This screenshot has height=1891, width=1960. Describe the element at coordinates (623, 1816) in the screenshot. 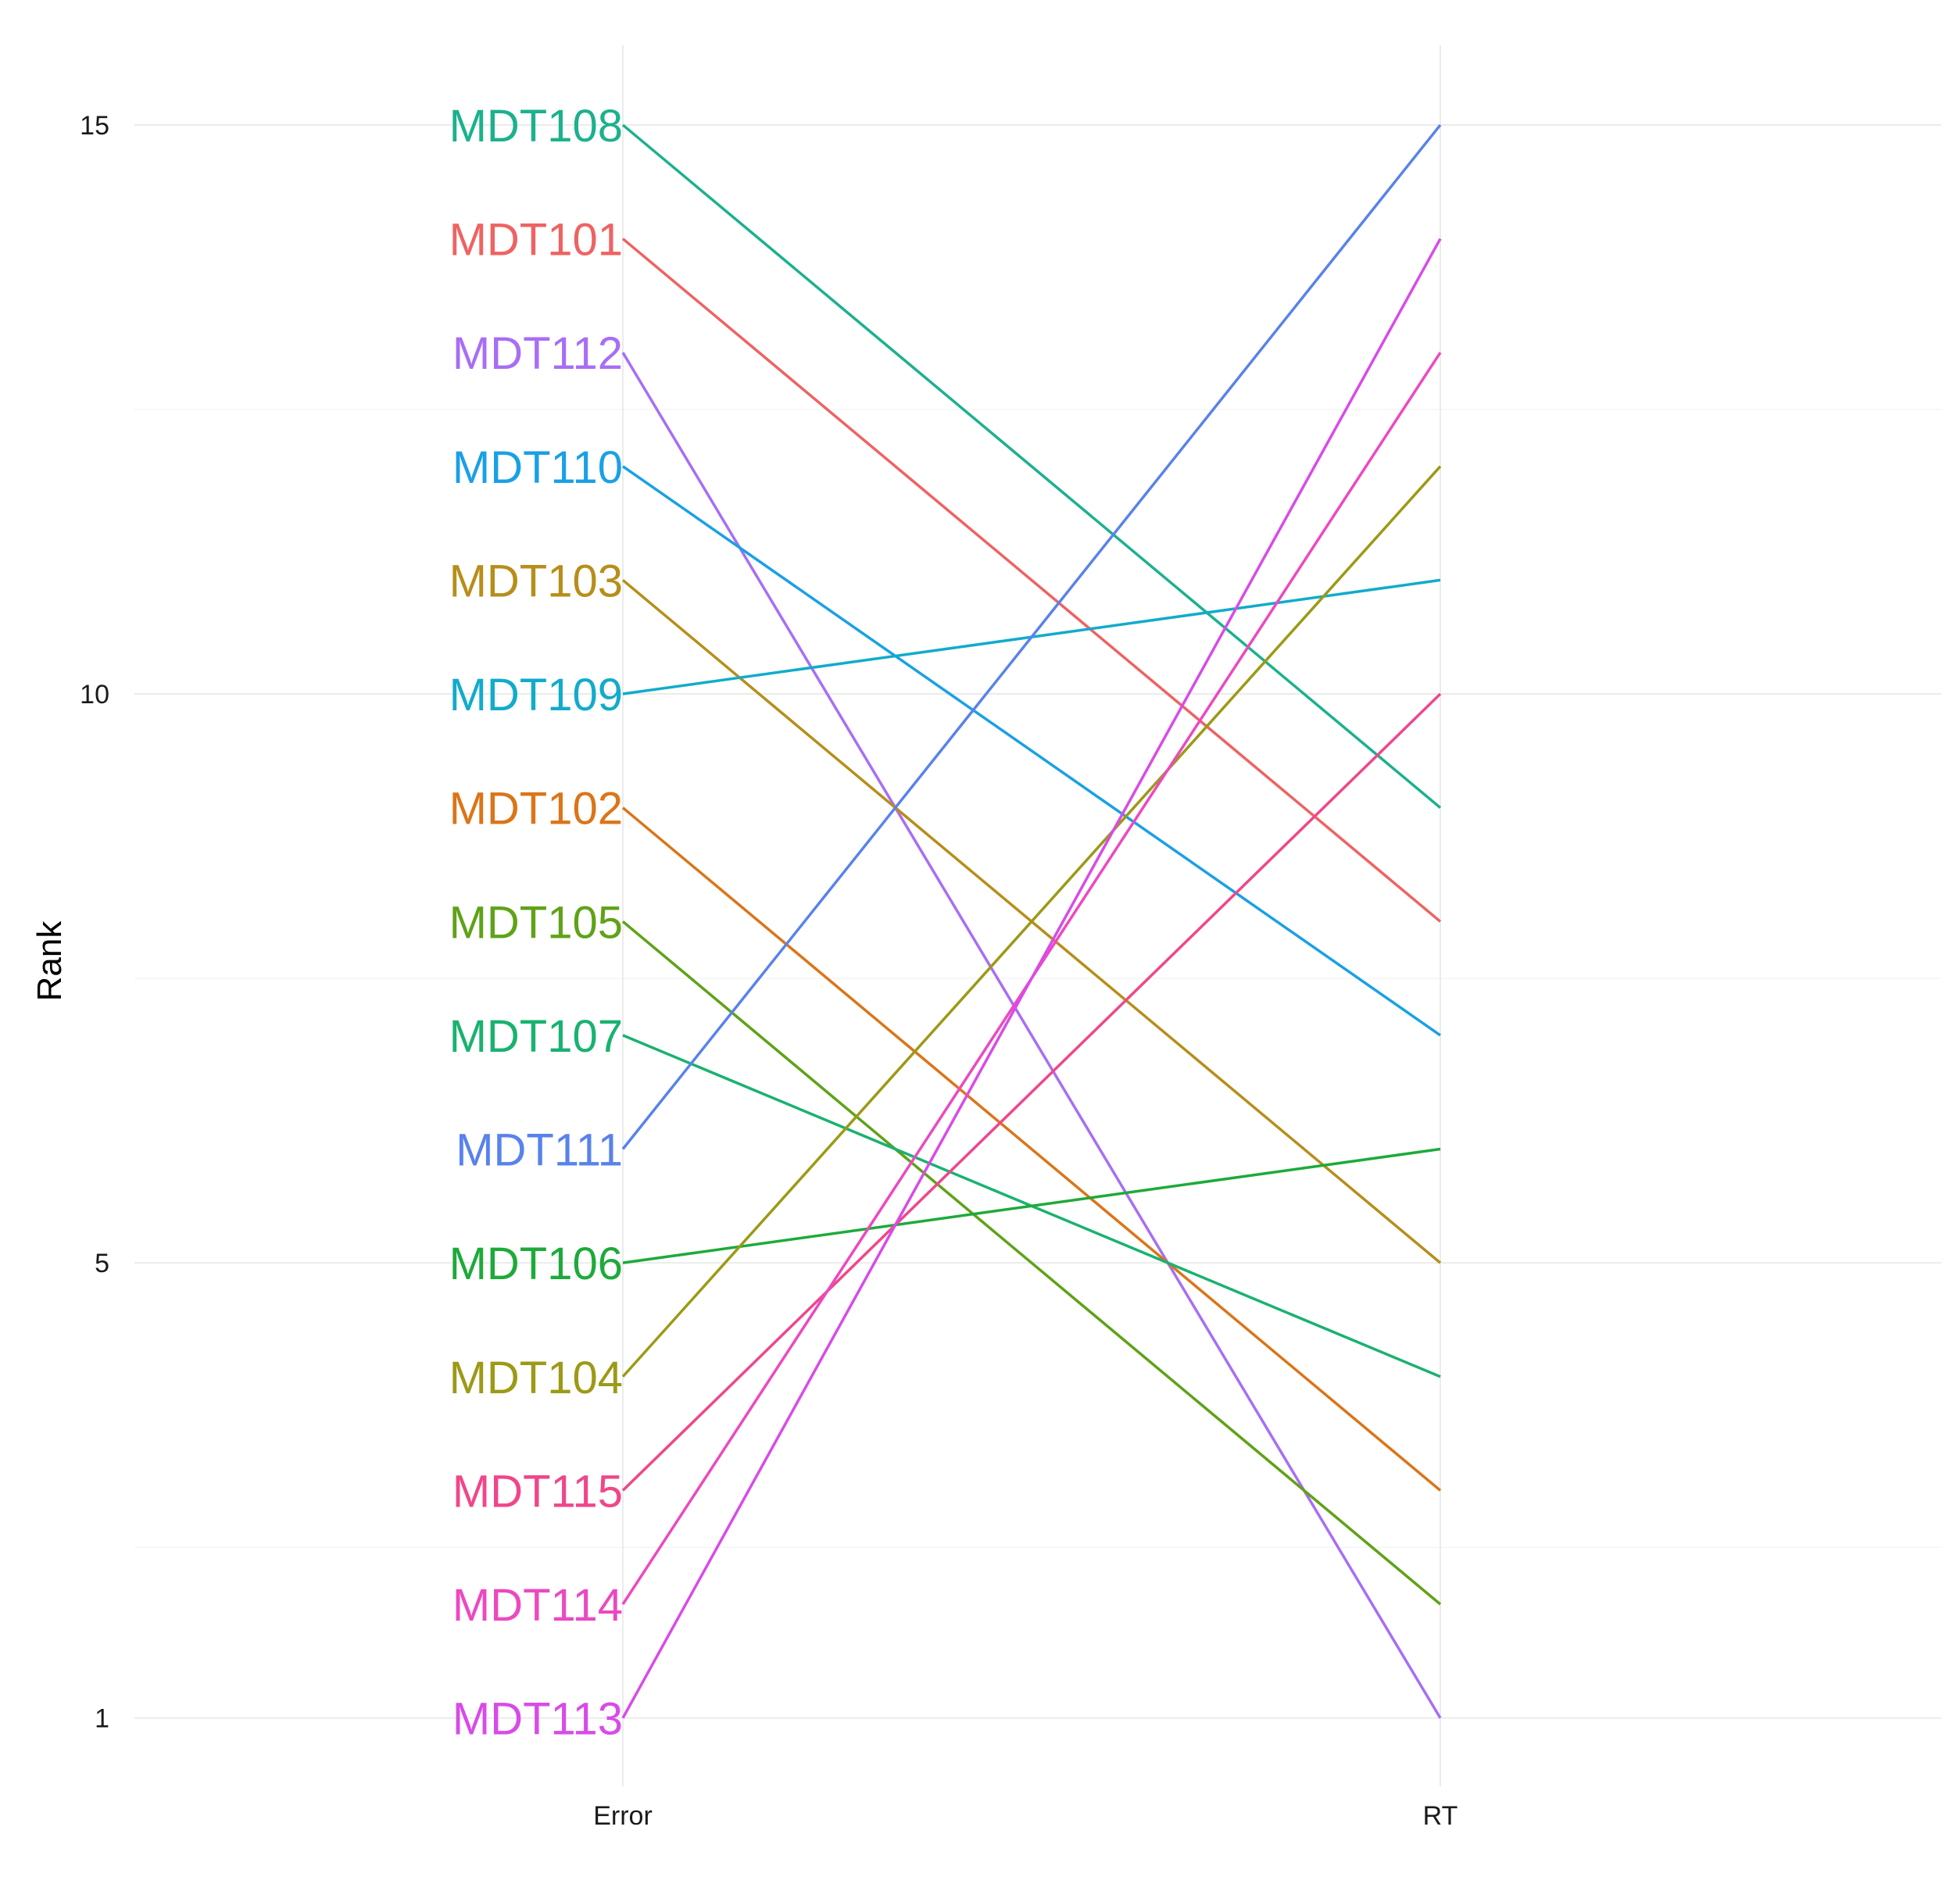

I see `x-tick-label-error: Error` at that location.